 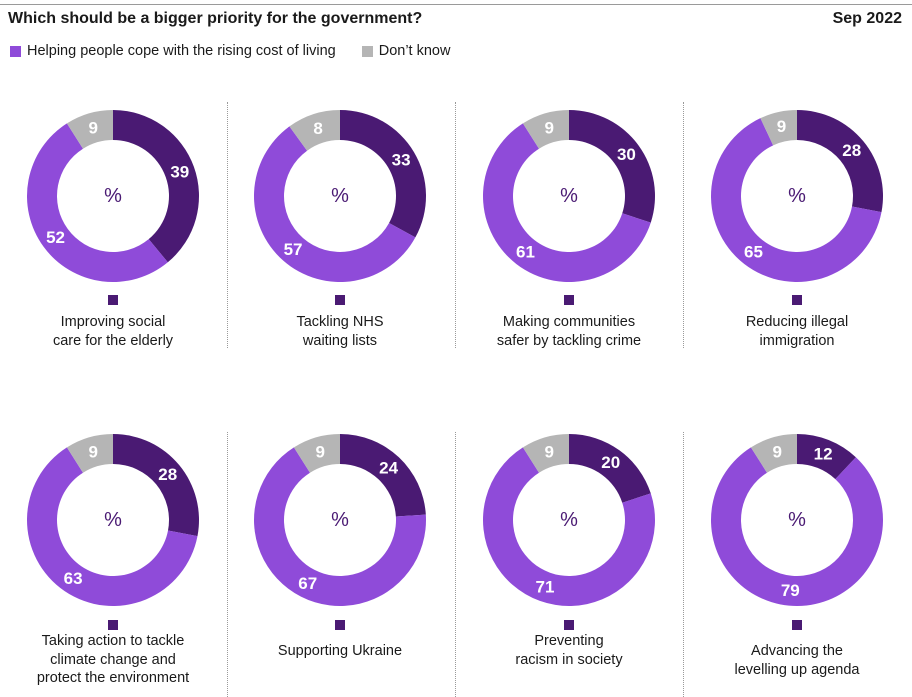 I want to click on data-label-cost-of-living: 67, so click(x=307, y=583).